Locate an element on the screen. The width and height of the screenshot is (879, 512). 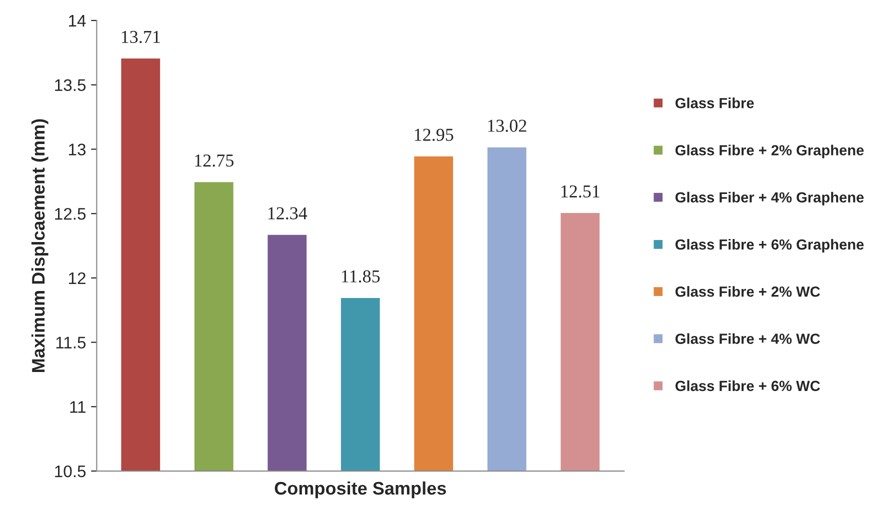
y-tick-label: 12 is located at coordinates (77, 278).